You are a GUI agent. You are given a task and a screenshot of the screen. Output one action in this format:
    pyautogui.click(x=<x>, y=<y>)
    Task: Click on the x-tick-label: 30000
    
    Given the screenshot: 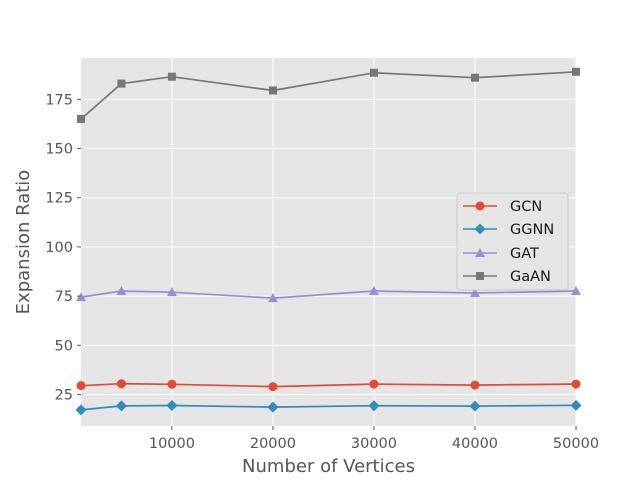 What is the action you would take?
    pyautogui.click(x=374, y=444)
    